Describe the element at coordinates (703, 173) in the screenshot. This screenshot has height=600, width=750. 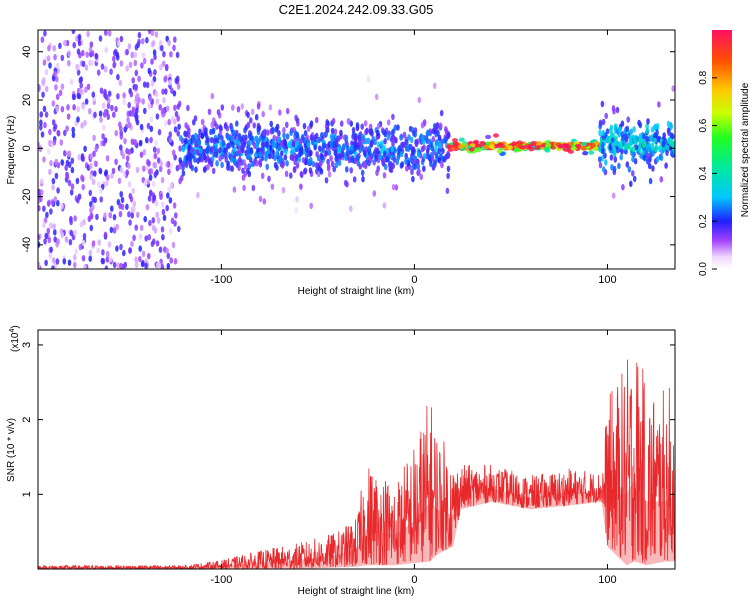
I see `colorbar-tick-label: 0.4` at that location.